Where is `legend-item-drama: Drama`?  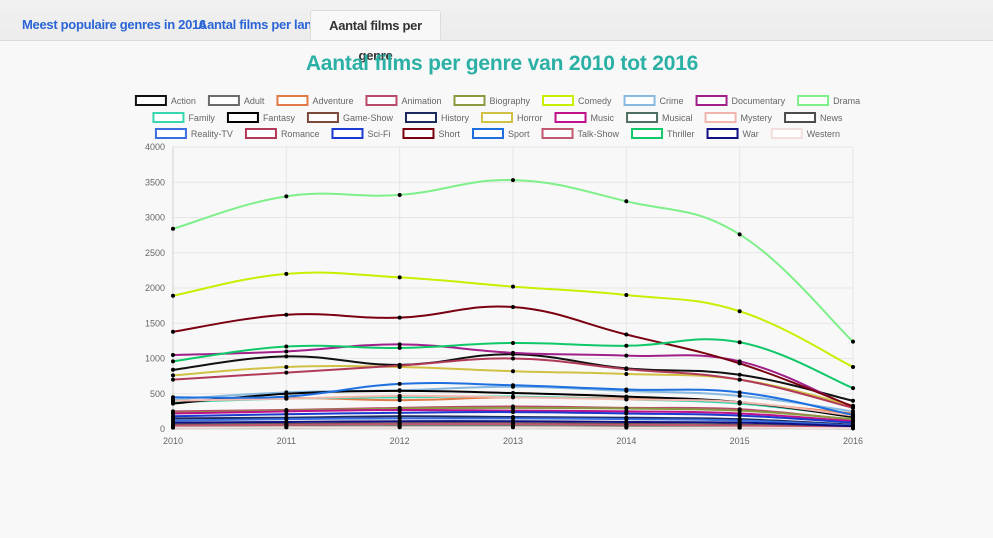 legend-item-drama: Drama is located at coordinates (828, 100).